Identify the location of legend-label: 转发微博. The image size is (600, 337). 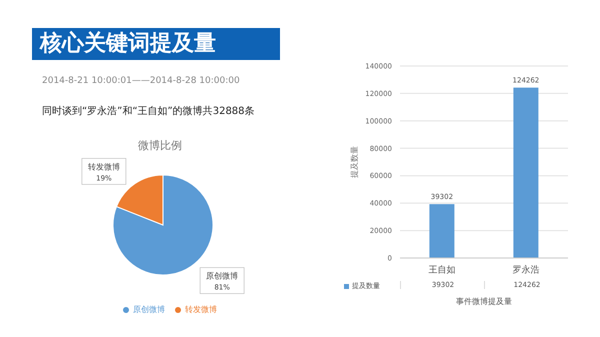
(201, 309).